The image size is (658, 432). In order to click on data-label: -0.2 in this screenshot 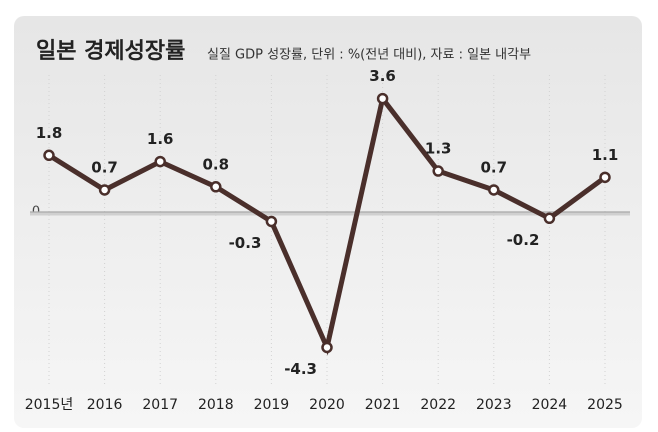, I will do `click(523, 240)`.